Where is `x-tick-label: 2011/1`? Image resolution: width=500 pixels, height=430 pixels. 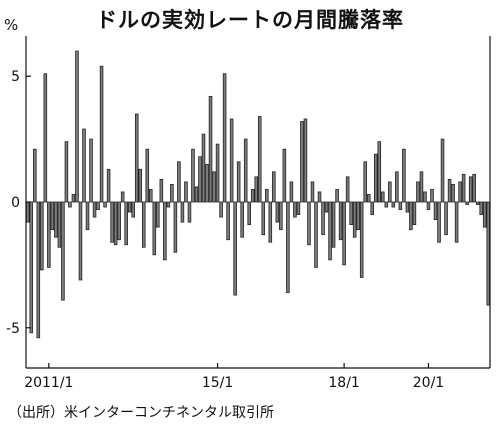
x-tick-label: 2011/1 is located at coordinates (48, 383).